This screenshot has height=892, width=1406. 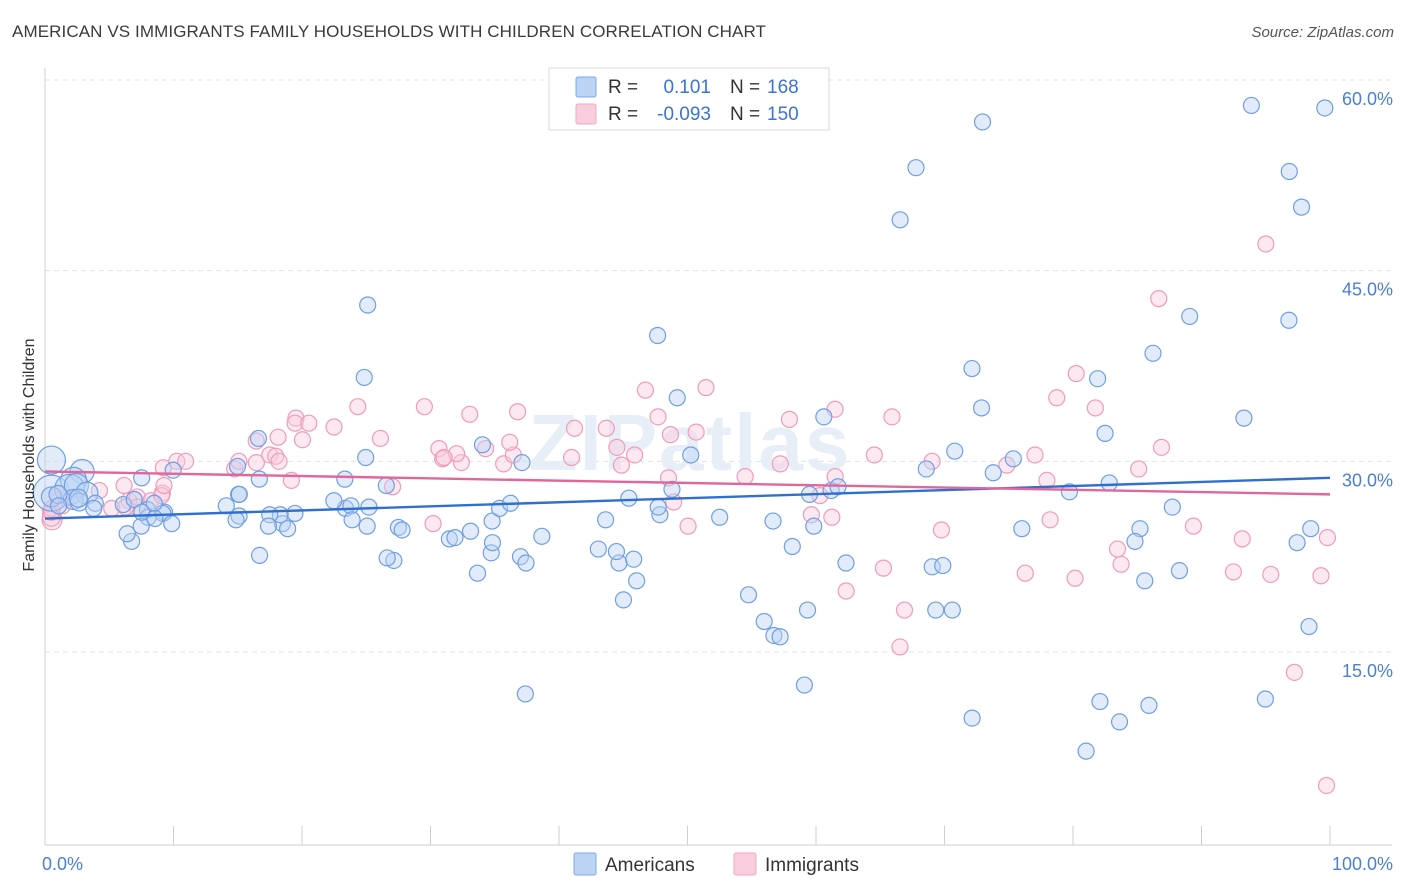 I want to click on legend-r-value-americans: 0.101, so click(x=687, y=87).